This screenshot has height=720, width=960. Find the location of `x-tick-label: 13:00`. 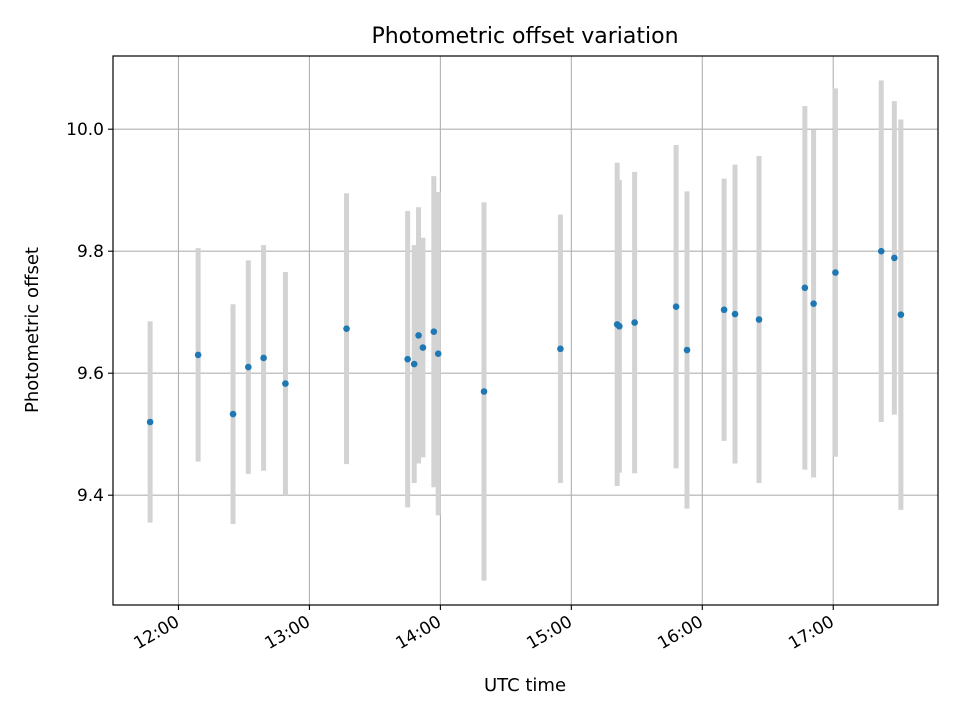

x-tick-label: 13:00 is located at coordinates (287, 633).